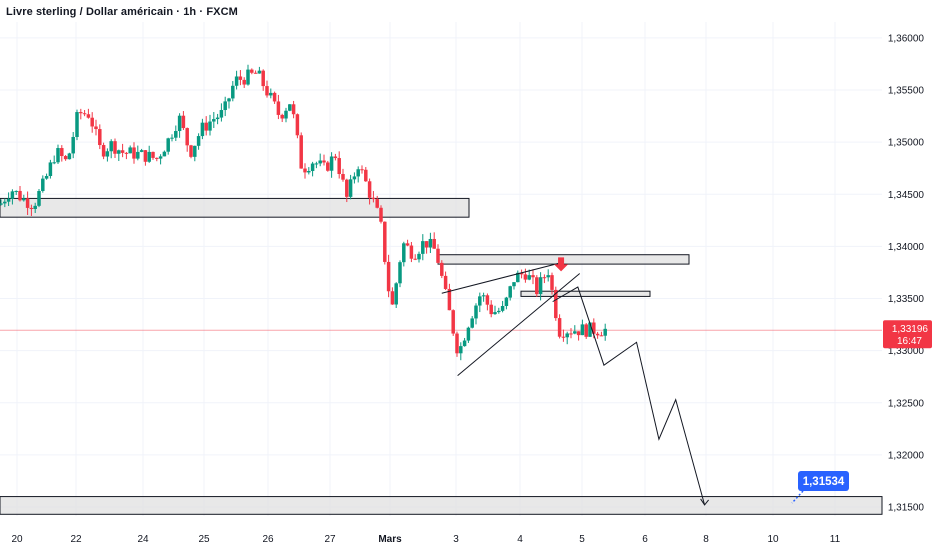  What do you see at coordinates (456, 539) in the screenshot?
I see `x-tick-label: 3` at bounding box center [456, 539].